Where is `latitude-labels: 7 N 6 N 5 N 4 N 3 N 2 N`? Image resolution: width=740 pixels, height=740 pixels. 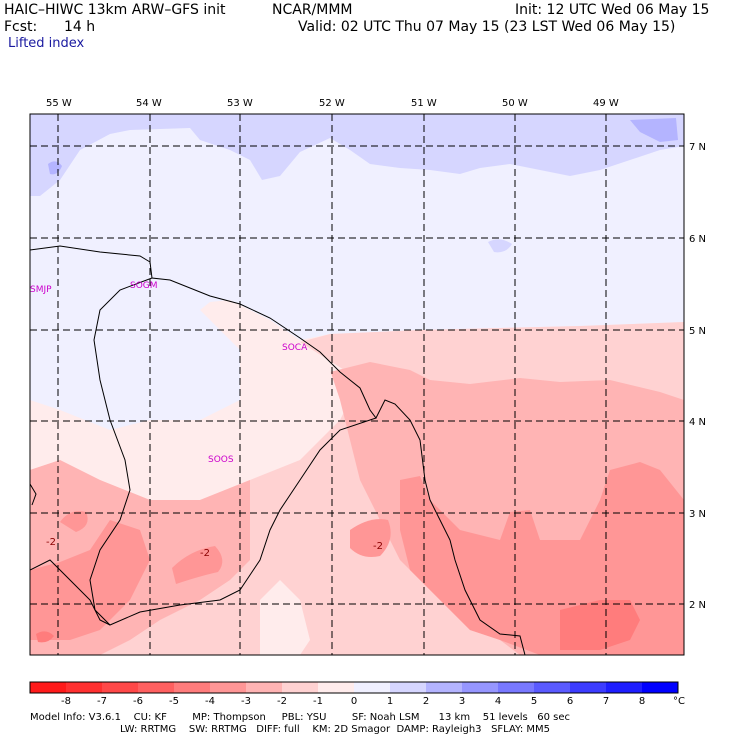 latitude-labels: 7 N 6 N 5 N 4 N 3 N 2 N is located at coordinates (697, 376).